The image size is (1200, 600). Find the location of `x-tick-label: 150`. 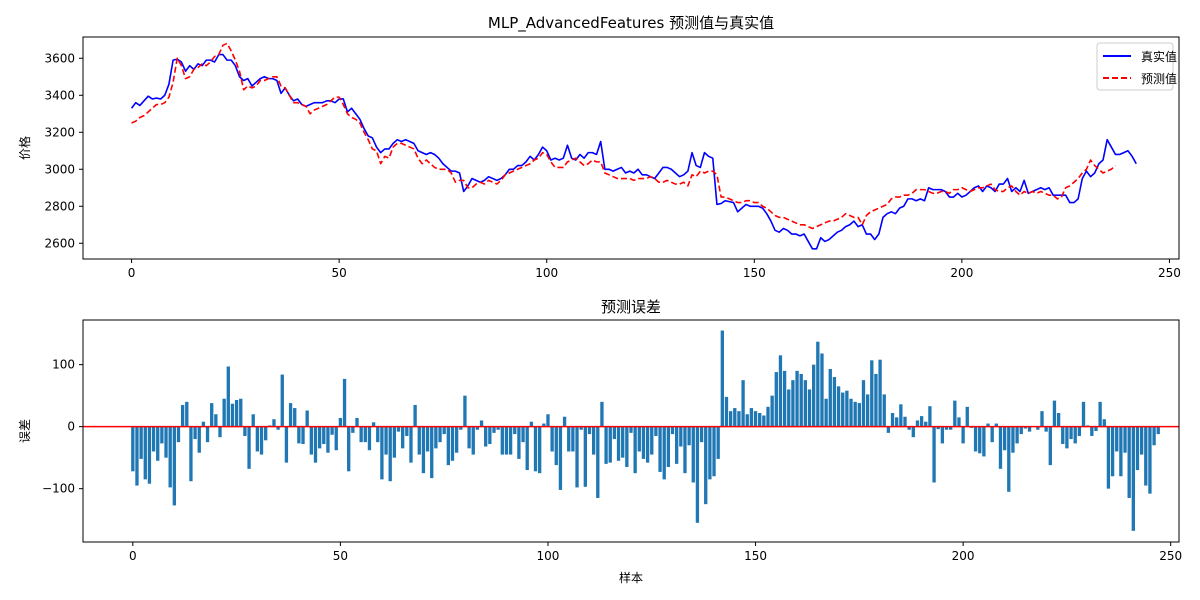

x-tick-label: 150 is located at coordinates (754, 273).